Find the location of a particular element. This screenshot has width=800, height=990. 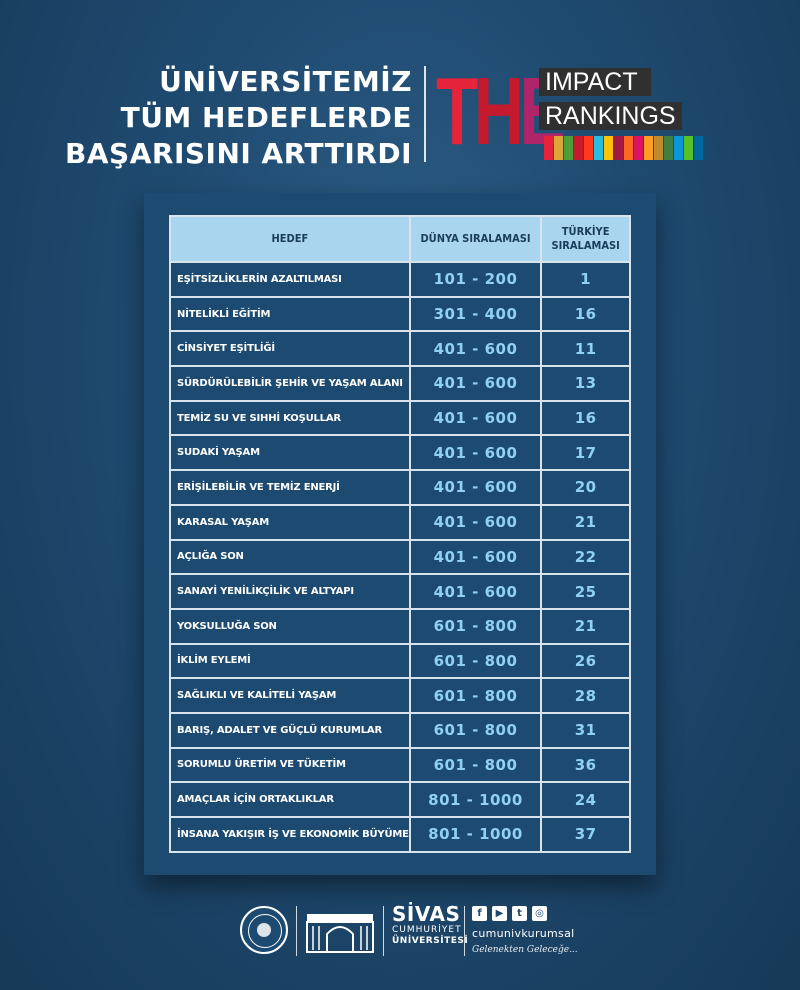

social-icons: f ▶ t ◎ is located at coordinates (525, 913).